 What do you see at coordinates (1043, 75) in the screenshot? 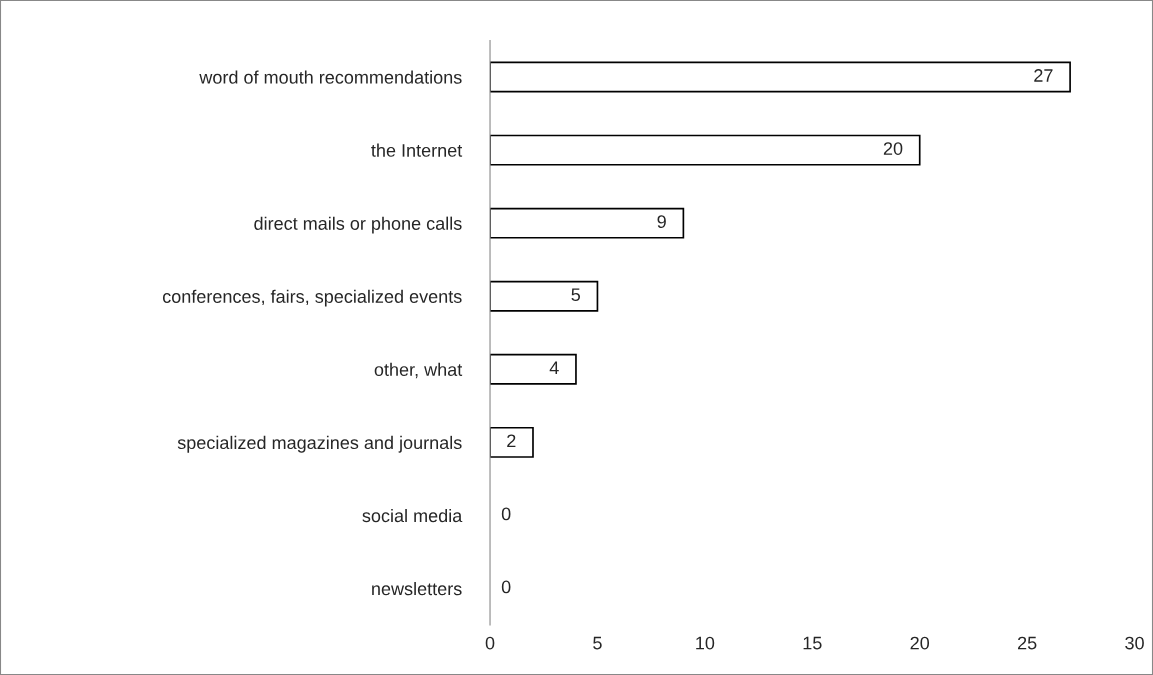
I see `data-label: 27` at bounding box center [1043, 75].